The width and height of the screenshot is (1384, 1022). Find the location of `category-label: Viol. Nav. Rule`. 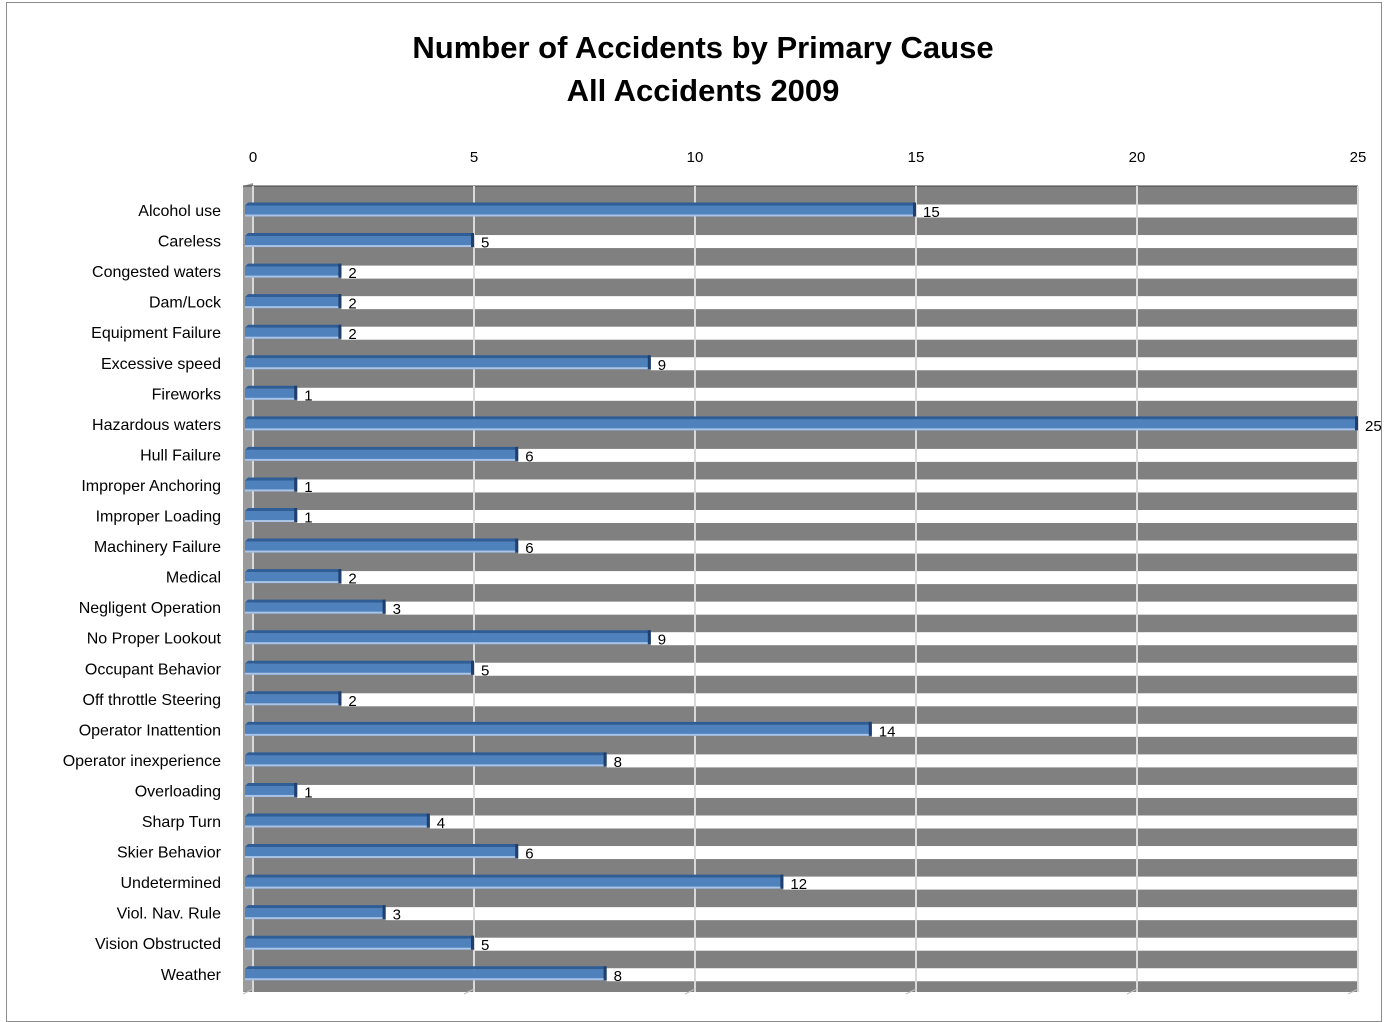

category-label: Viol. Nav. Rule is located at coordinates (169, 914).